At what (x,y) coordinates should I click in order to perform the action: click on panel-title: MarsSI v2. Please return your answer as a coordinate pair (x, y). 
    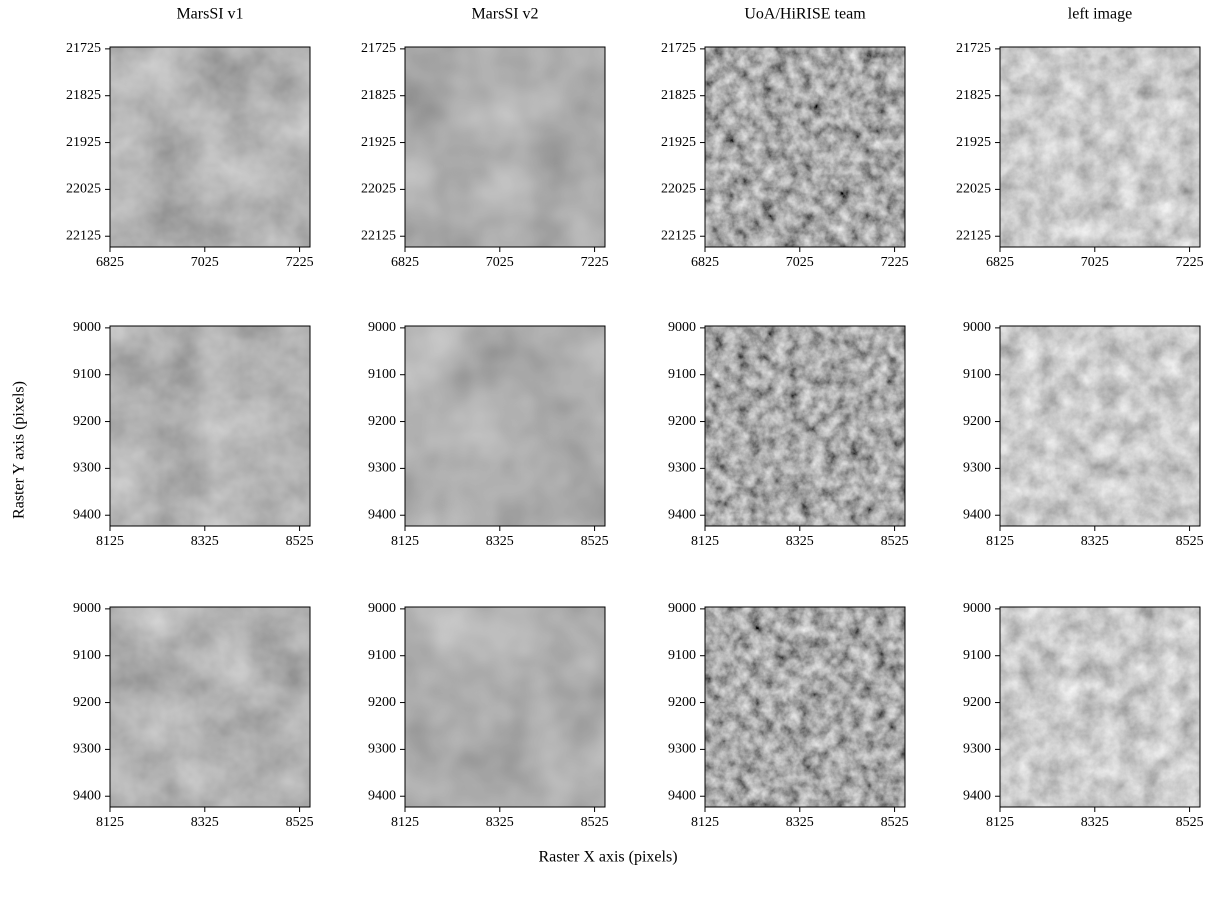
    Looking at the image, I should click on (504, 14).